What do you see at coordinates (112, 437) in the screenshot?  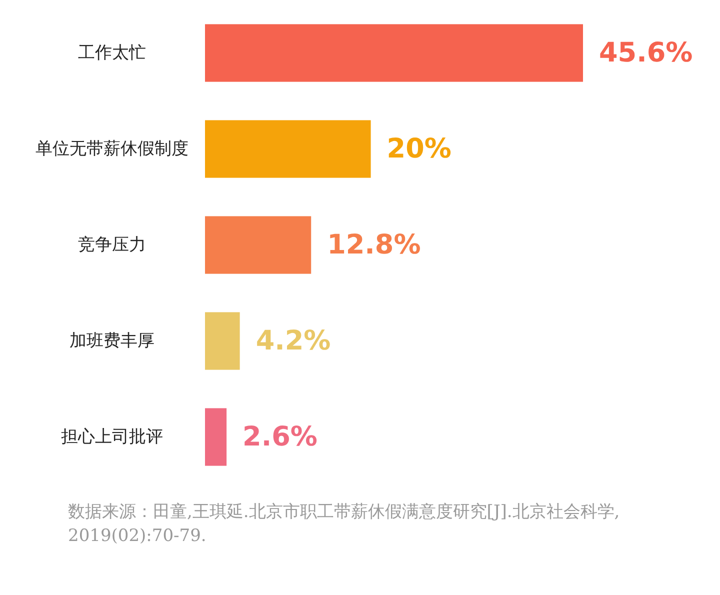 I see `y-tick-label: 担心上司批评` at bounding box center [112, 437].